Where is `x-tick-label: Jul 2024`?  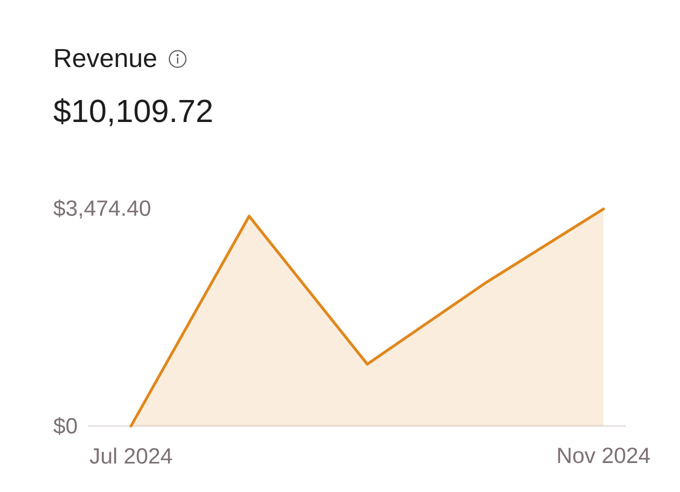
x-tick-label: Jul 2024 is located at coordinates (131, 456).